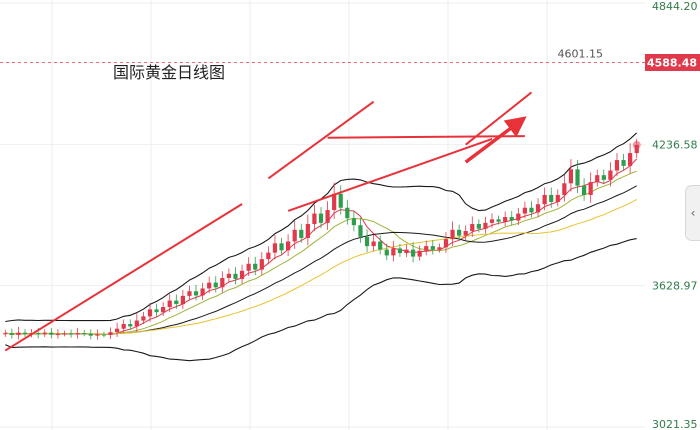 This screenshot has width=700, height=430. What do you see at coordinates (675, 424) in the screenshot?
I see `y-tick-label: 3021.35` at bounding box center [675, 424].